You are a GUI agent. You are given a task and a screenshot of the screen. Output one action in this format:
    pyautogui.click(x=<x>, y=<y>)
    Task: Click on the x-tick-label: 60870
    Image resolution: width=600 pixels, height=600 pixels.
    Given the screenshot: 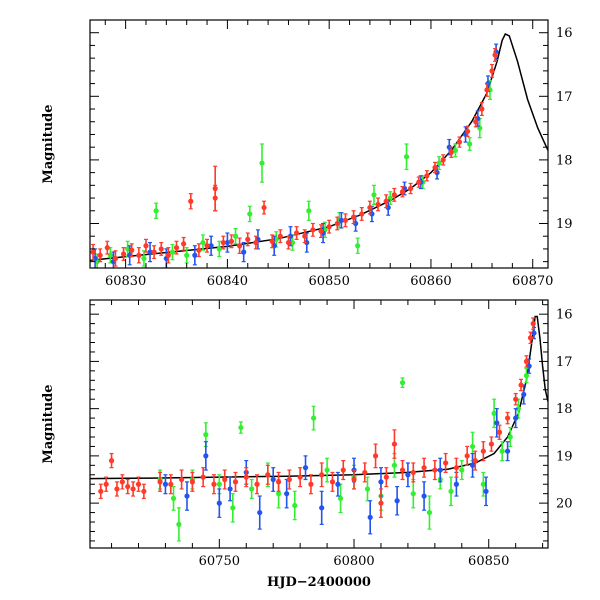 What is the action you would take?
    pyautogui.click(x=532, y=281)
    